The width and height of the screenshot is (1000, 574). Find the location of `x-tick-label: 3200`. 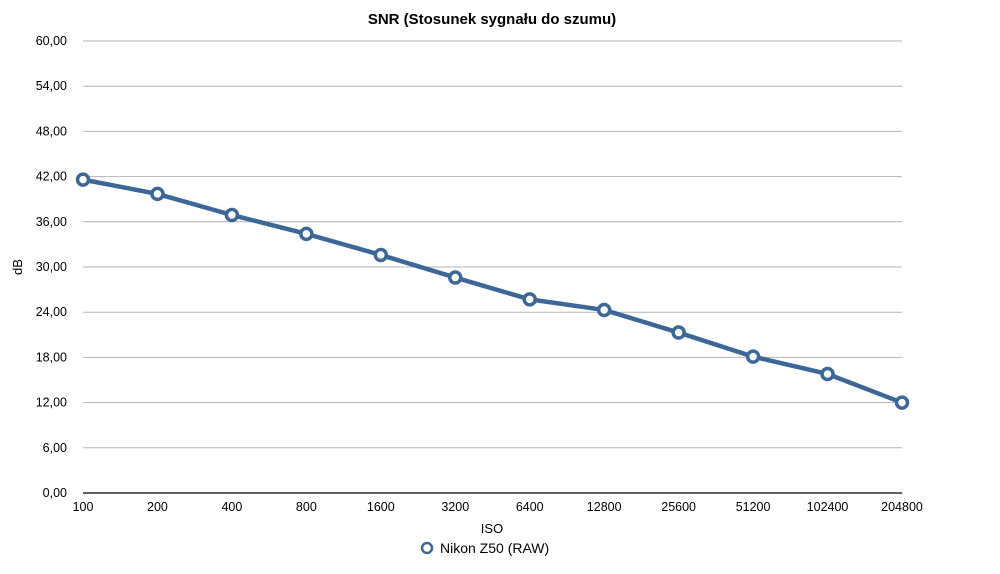

x-tick-label: 3200 is located at coordinates (455, 507).